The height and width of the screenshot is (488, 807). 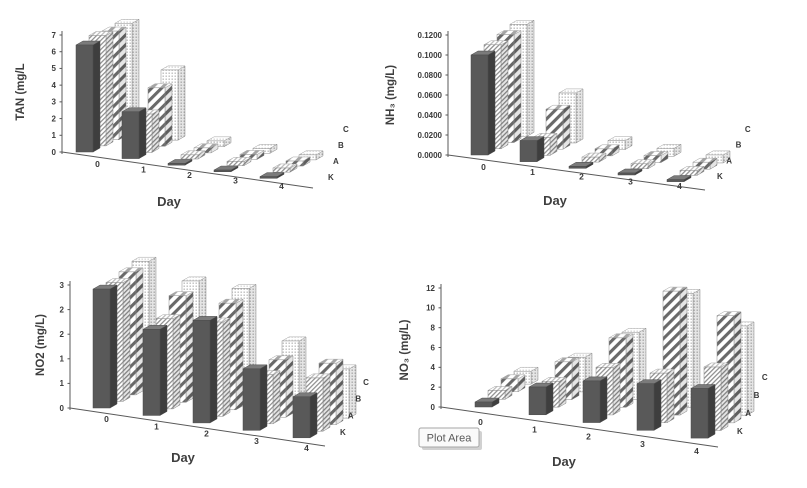 I want to click on series-label-A: A, so click(x=729, y=160).